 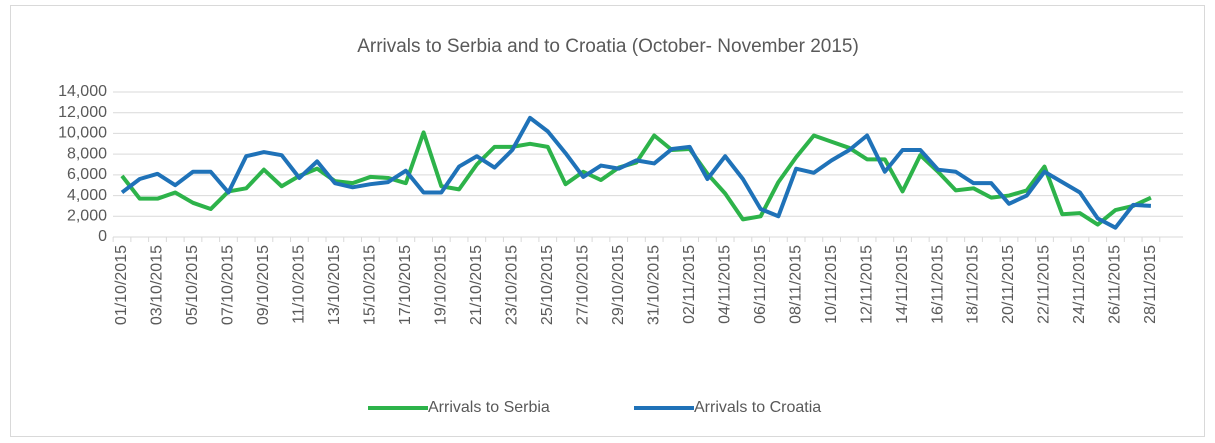 I want to click on y-tick-label: 0, so click(x=102, y=236).